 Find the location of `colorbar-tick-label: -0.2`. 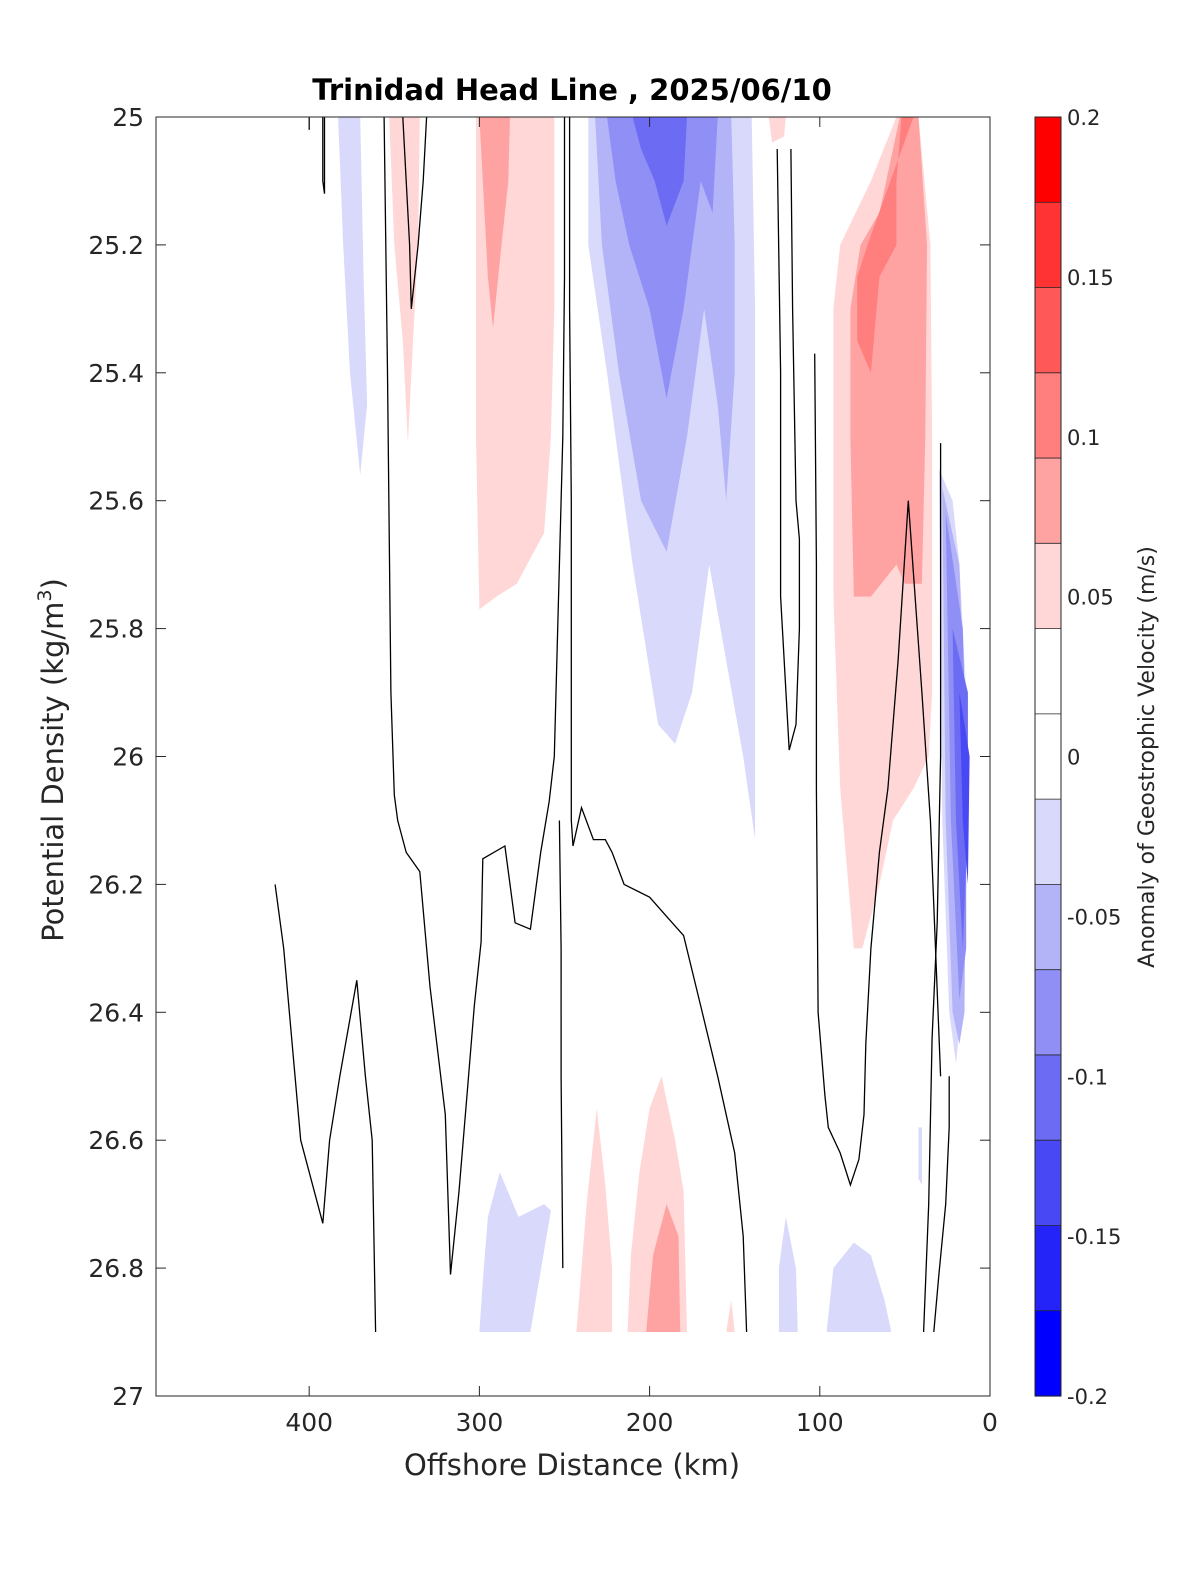

colorbar-tick-label: -0.2 is located at coordinates (1087, 1397).